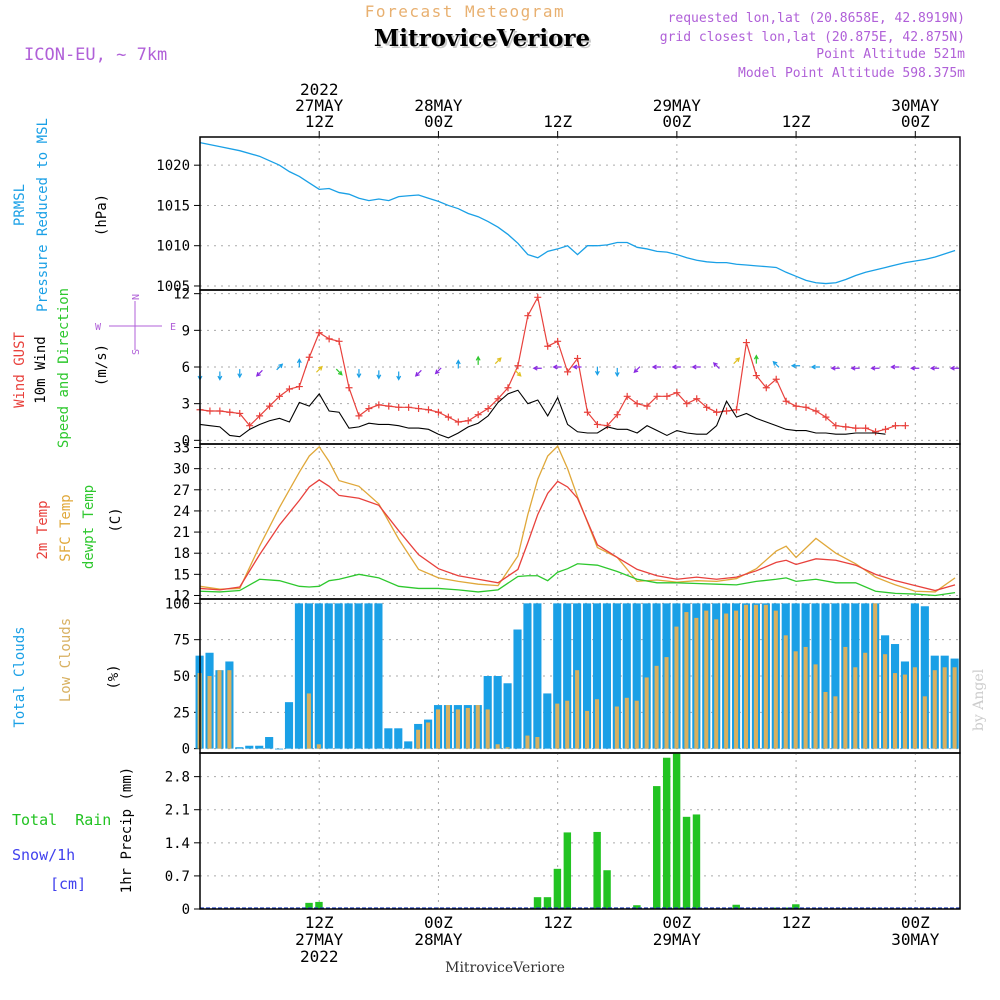 This screenshot has height=1000, width=1000. I want to click on time-label-top: 27MAY, so click(319, 105).